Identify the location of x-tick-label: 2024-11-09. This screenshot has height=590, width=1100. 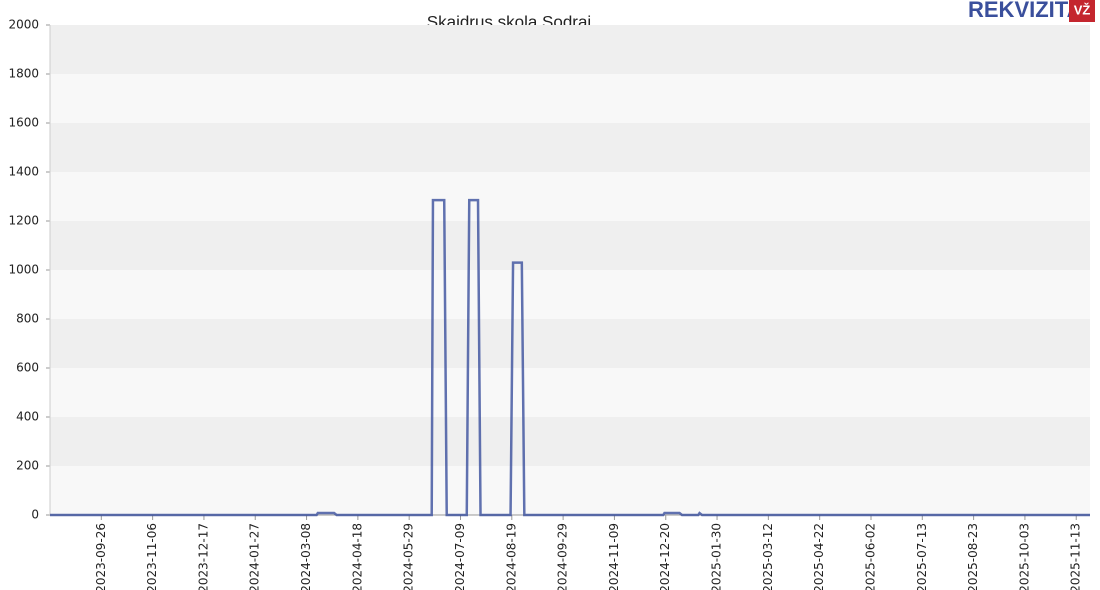
(614, 556).